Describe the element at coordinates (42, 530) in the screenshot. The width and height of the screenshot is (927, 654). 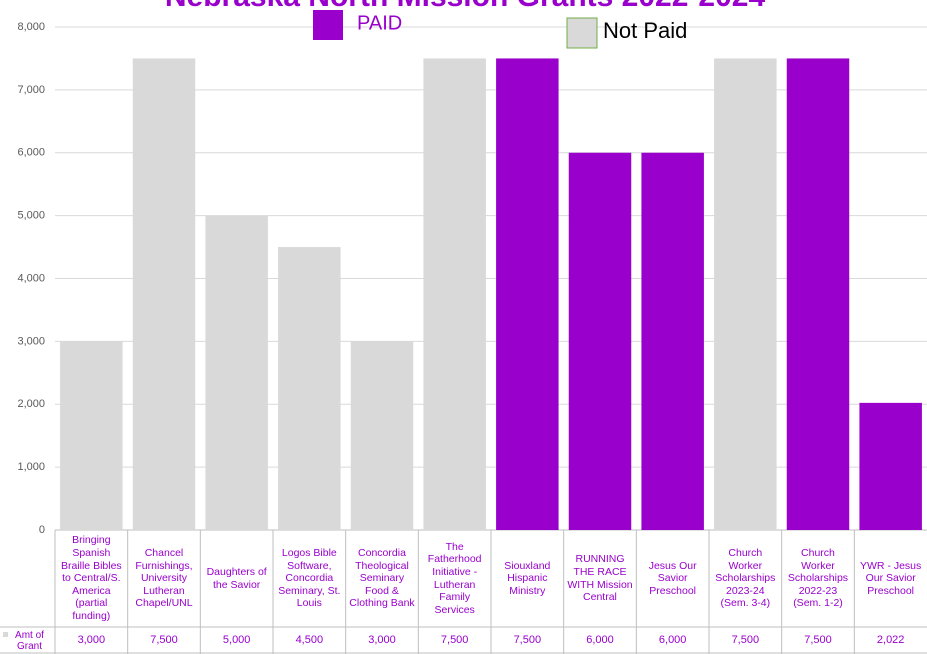
I see `y-tick-label: 0` at that location.